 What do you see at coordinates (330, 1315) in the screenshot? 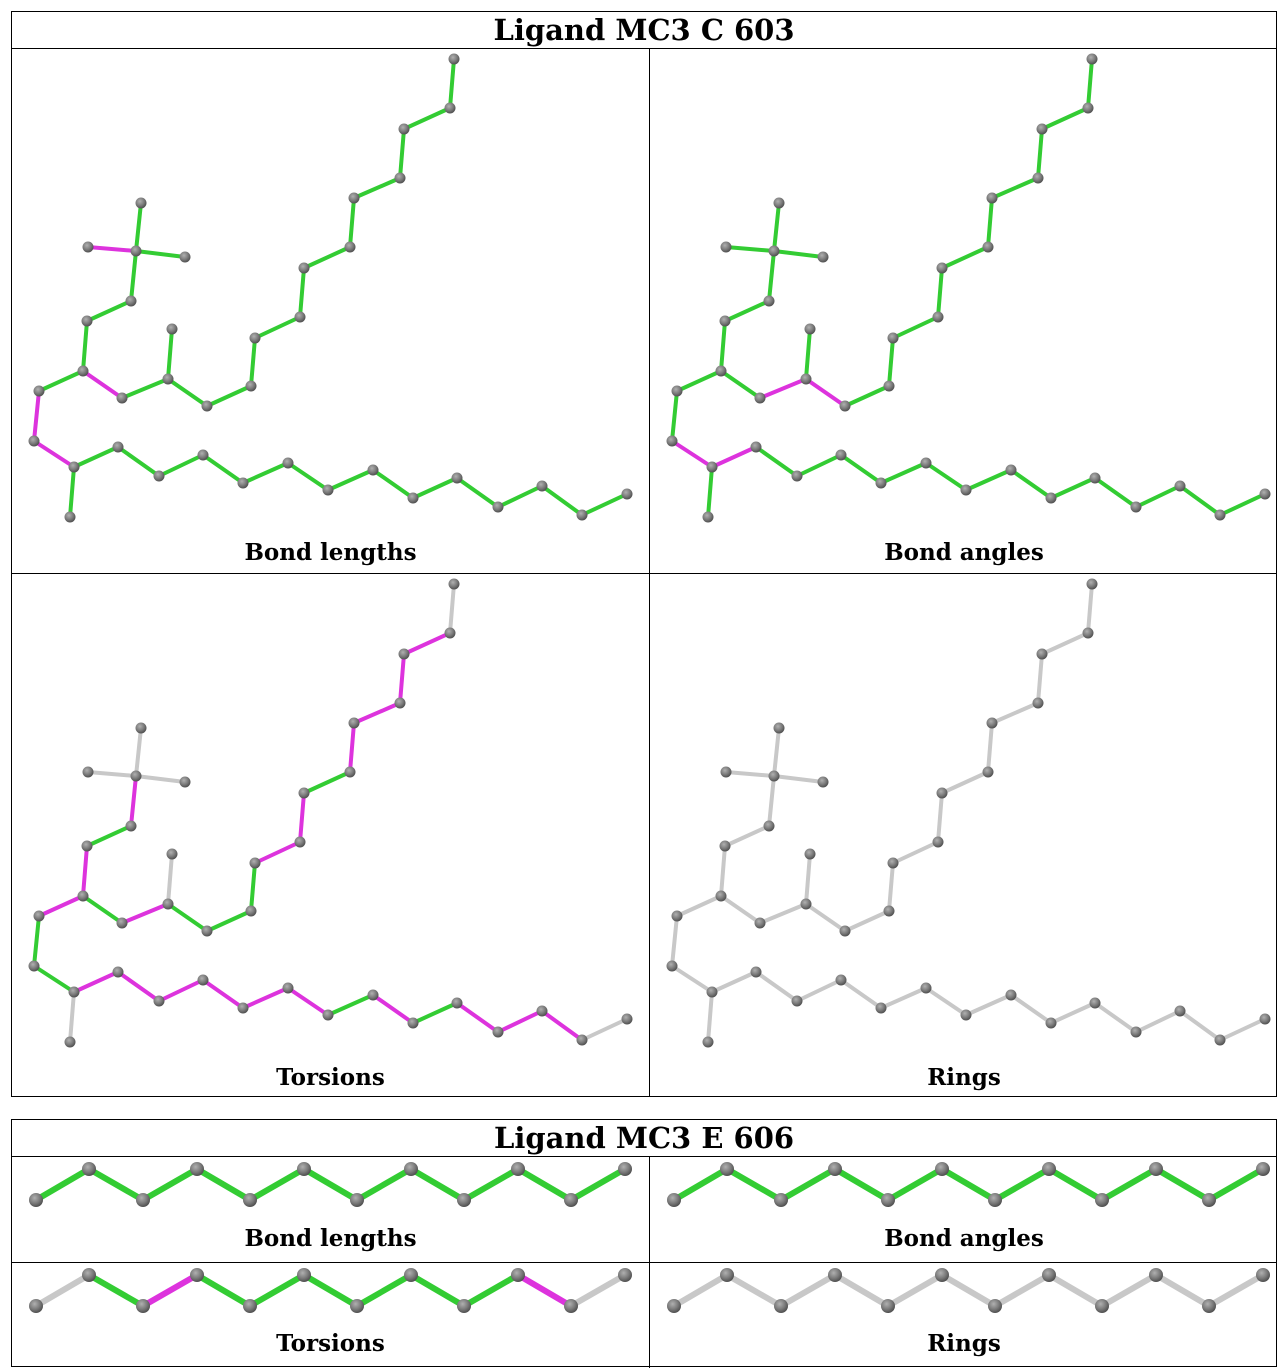
I see `panel-torsions: Torsions` at bounding box center [330, 1315].